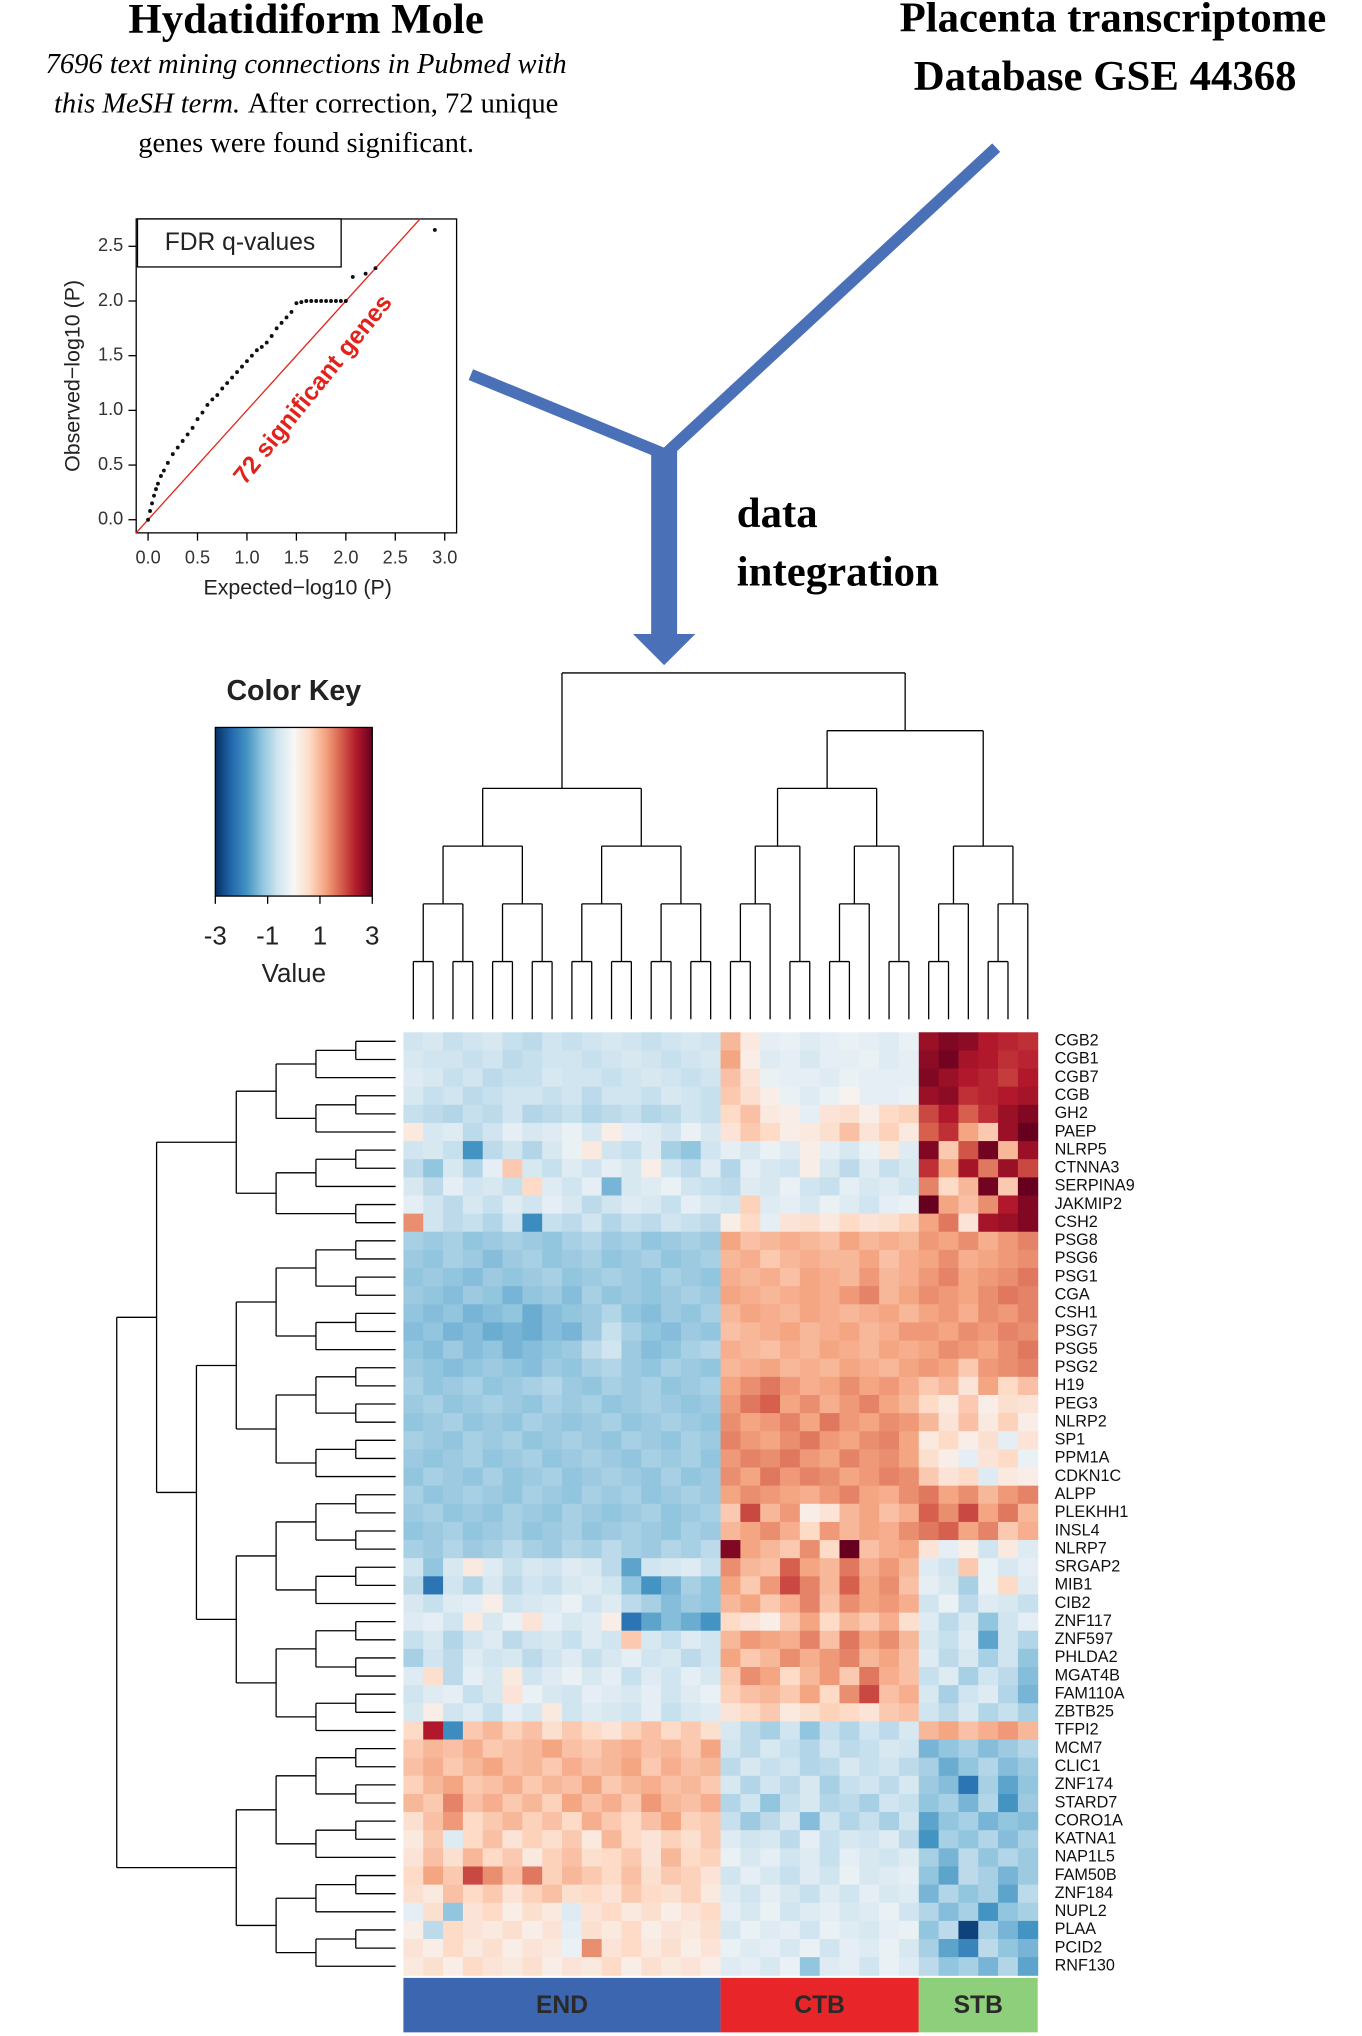 This screenshot has width=1362, height=2036. I want to click on row-label: PSG8, so click(1076, 1240).